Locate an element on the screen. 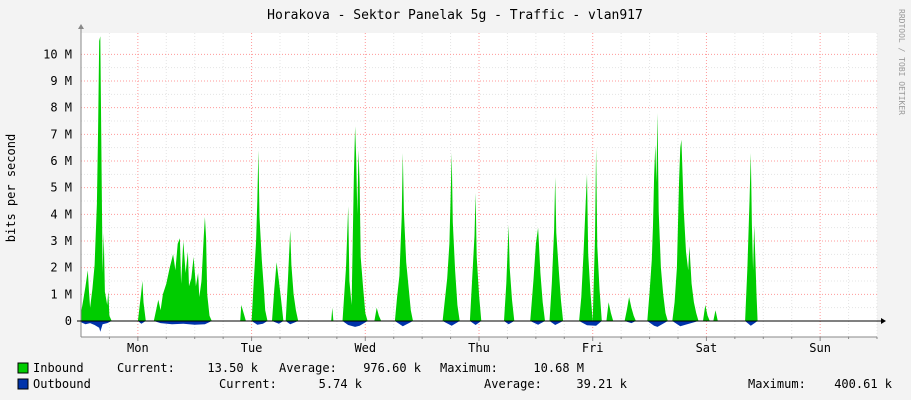 The height and width of the screenshot is (400, 911). legend-inbound-current-label: Current: is located at coordinates (146, 368).